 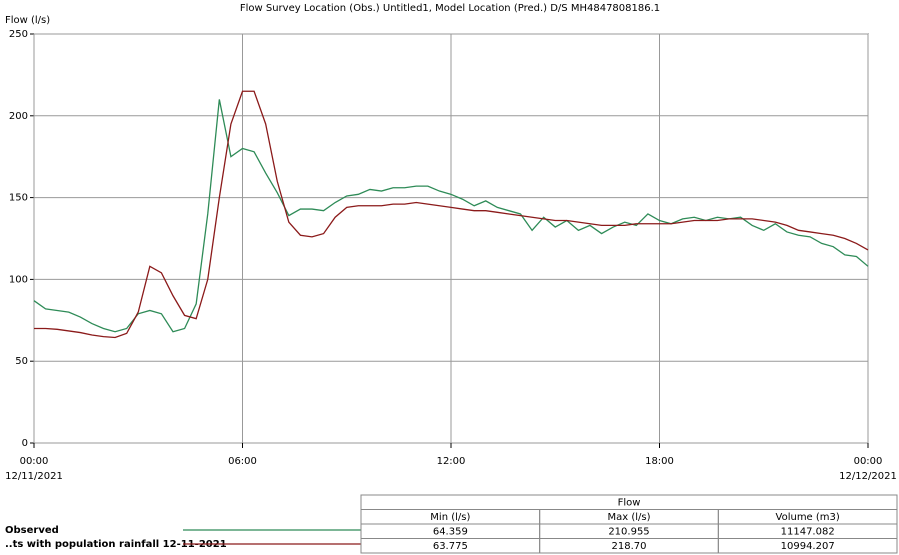 I want to click on y-tick-label: 50, so click(x=21, y=361).